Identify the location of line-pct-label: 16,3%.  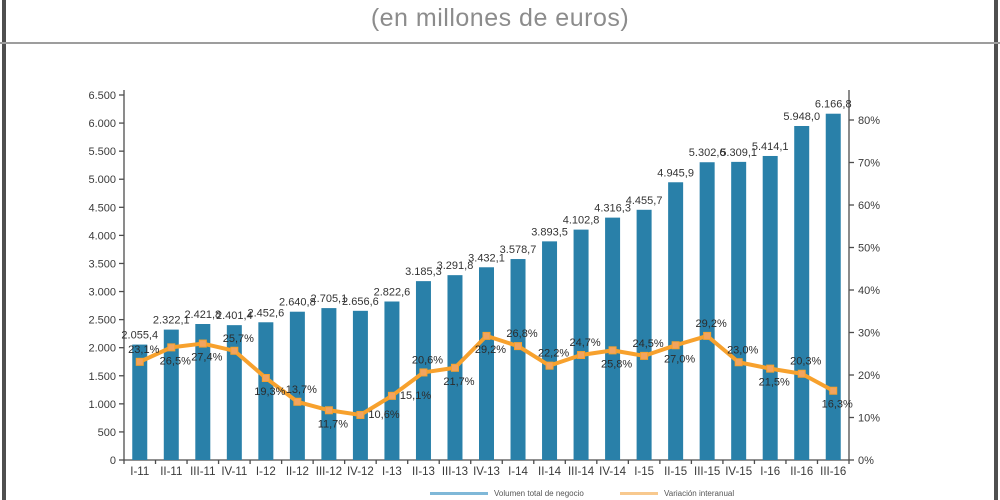
(837, 405).